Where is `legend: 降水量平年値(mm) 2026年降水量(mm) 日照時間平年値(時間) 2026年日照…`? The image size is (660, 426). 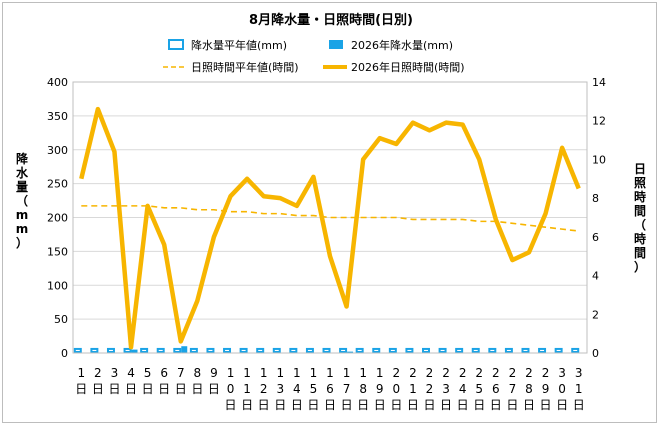
legend: 降水量平年値(mm) 2026年降水量(mm) 日照時間平年値(時間) 2026年日照… is located at coordinates (314, 56).